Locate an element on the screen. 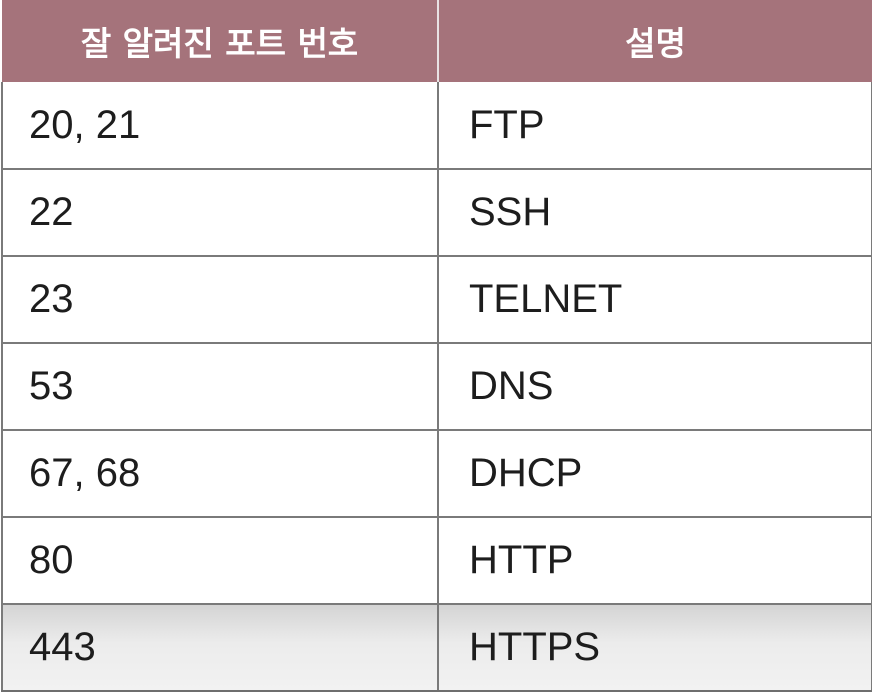 The height and width of the screenshot is (698, 872). port-cell: 67, 68 is located at coordinates (220, 474).